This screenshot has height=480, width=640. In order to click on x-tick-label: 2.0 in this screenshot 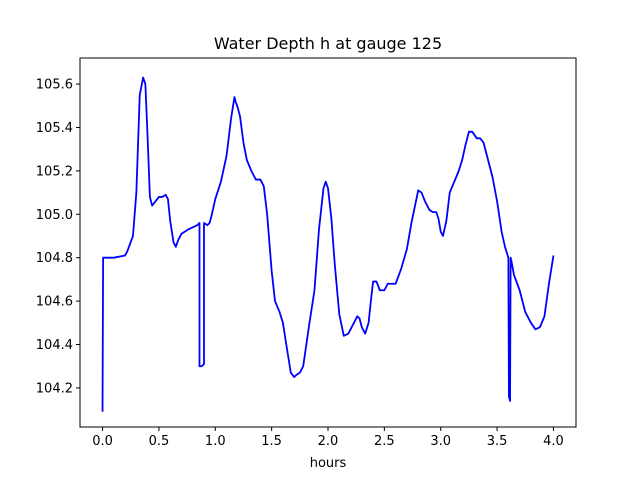, I will do `click(328, 441)`.